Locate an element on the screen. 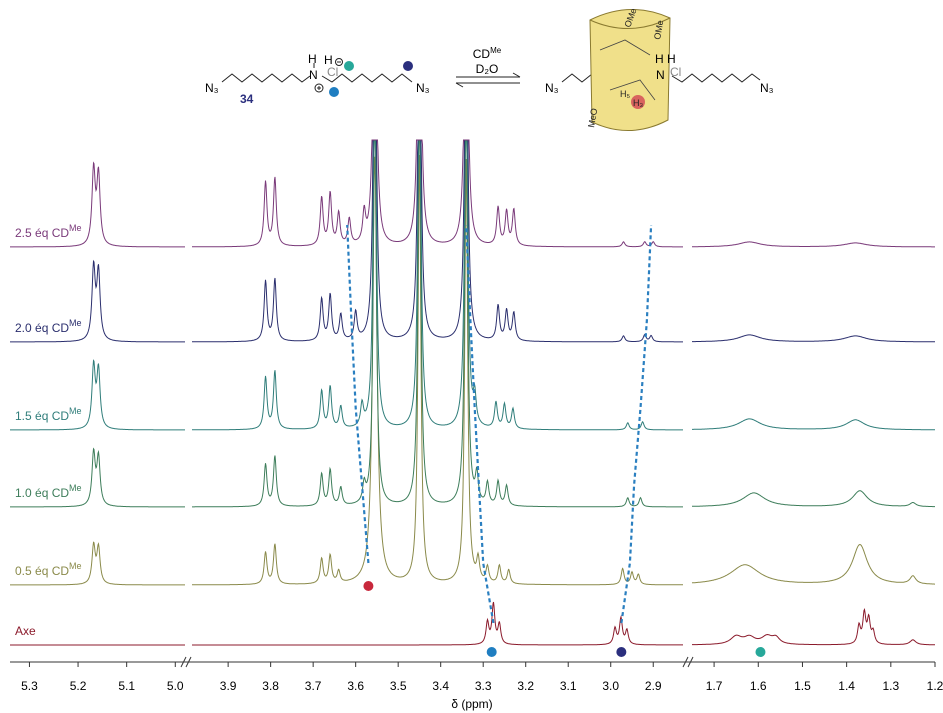 The image size is (943, 713). axis-breaks is located at coordinates (437, 662).